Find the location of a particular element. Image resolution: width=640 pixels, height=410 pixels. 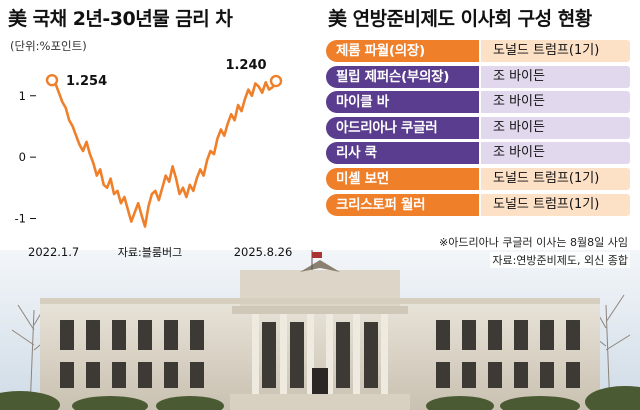

y-tick-label: 0 is located at coordinates (22, 157).